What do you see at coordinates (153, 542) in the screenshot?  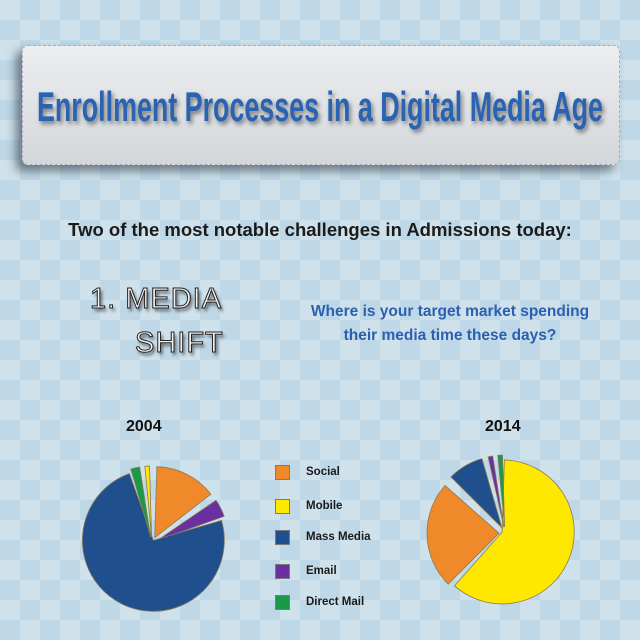 I see `pie-2004-slice-mass-media` at bounding box center [153, 542].